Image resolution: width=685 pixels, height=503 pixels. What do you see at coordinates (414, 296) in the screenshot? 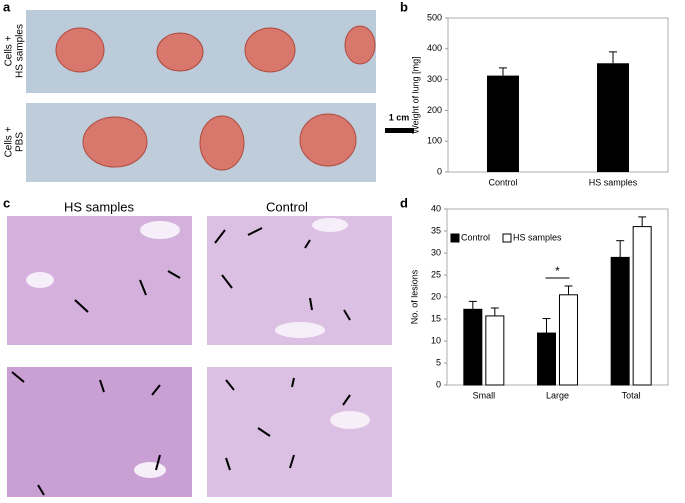
I see `y-axis-label: No. of lesions` at bounding box center [414, 296].